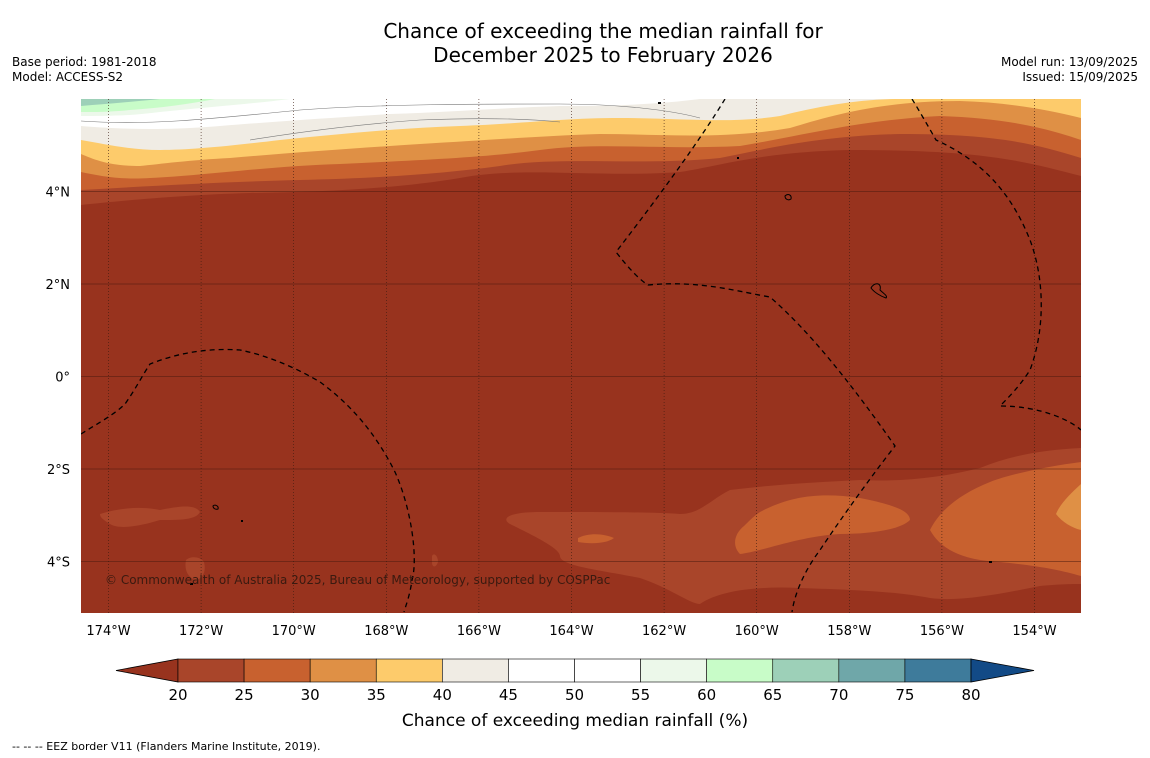 The height and width of the screenshot is (758, 1150). I want to click on lon-label: 160°W, so click(757, 631).